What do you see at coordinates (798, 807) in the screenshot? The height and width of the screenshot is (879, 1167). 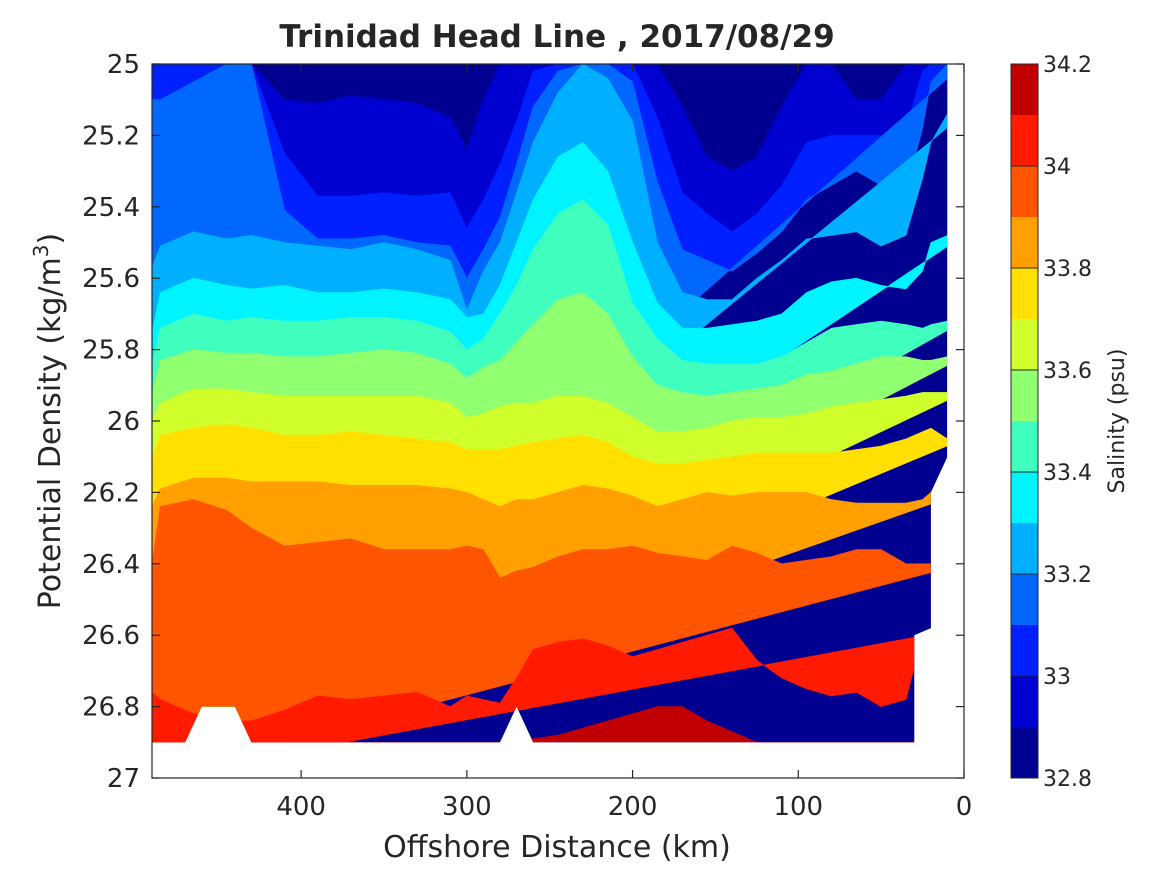 I see `x-tick-label: 100` at bounding box center [798, 807].